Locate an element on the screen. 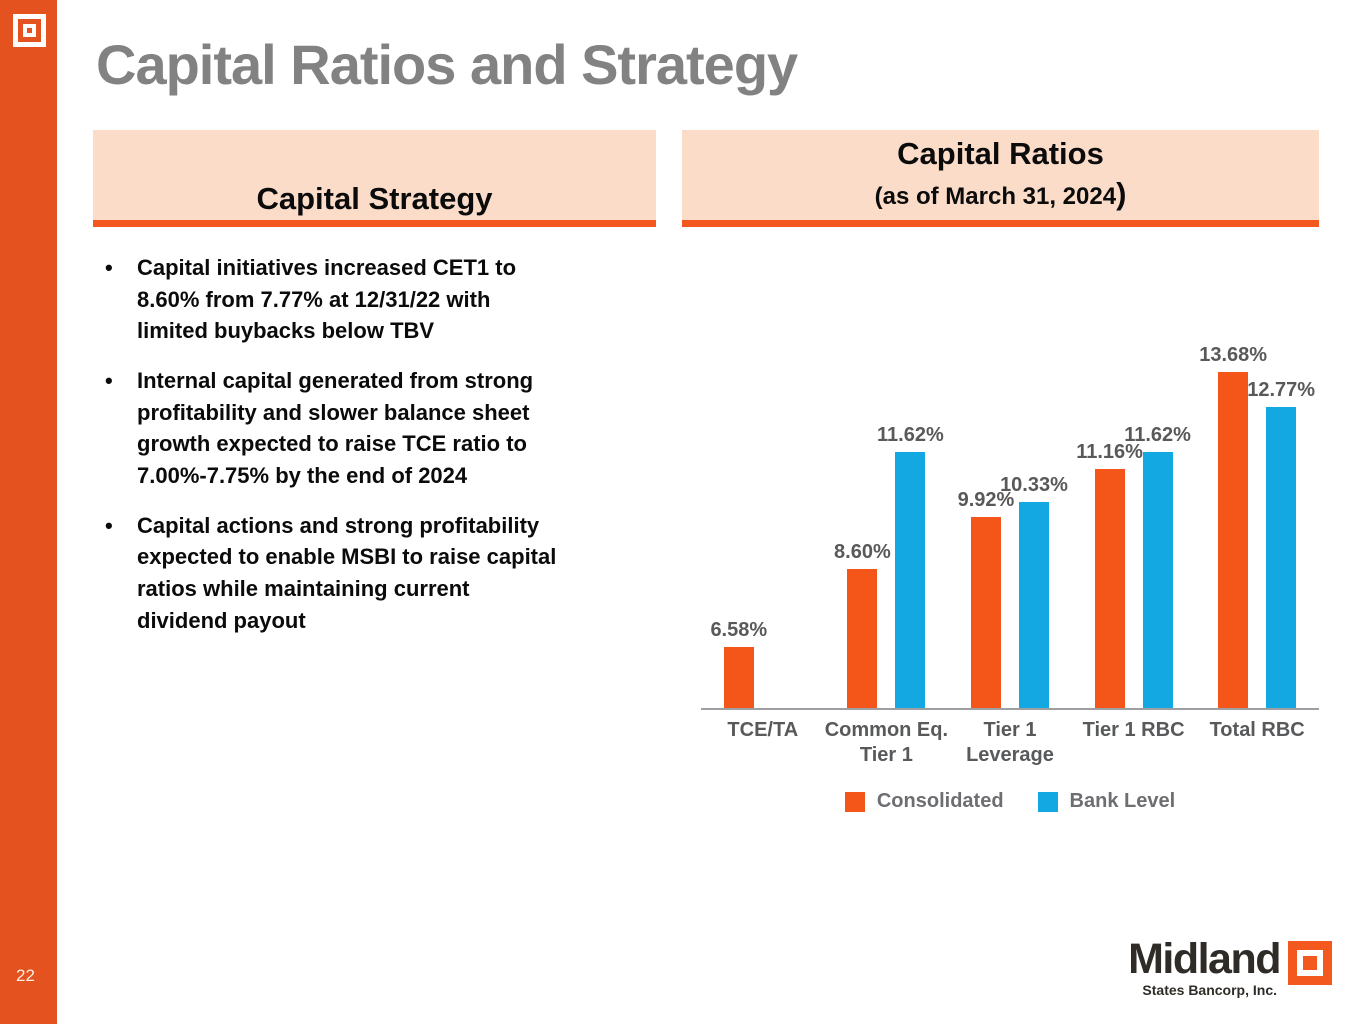  category-label: Tier 1 RBC is located at coordinates (1133, 730).